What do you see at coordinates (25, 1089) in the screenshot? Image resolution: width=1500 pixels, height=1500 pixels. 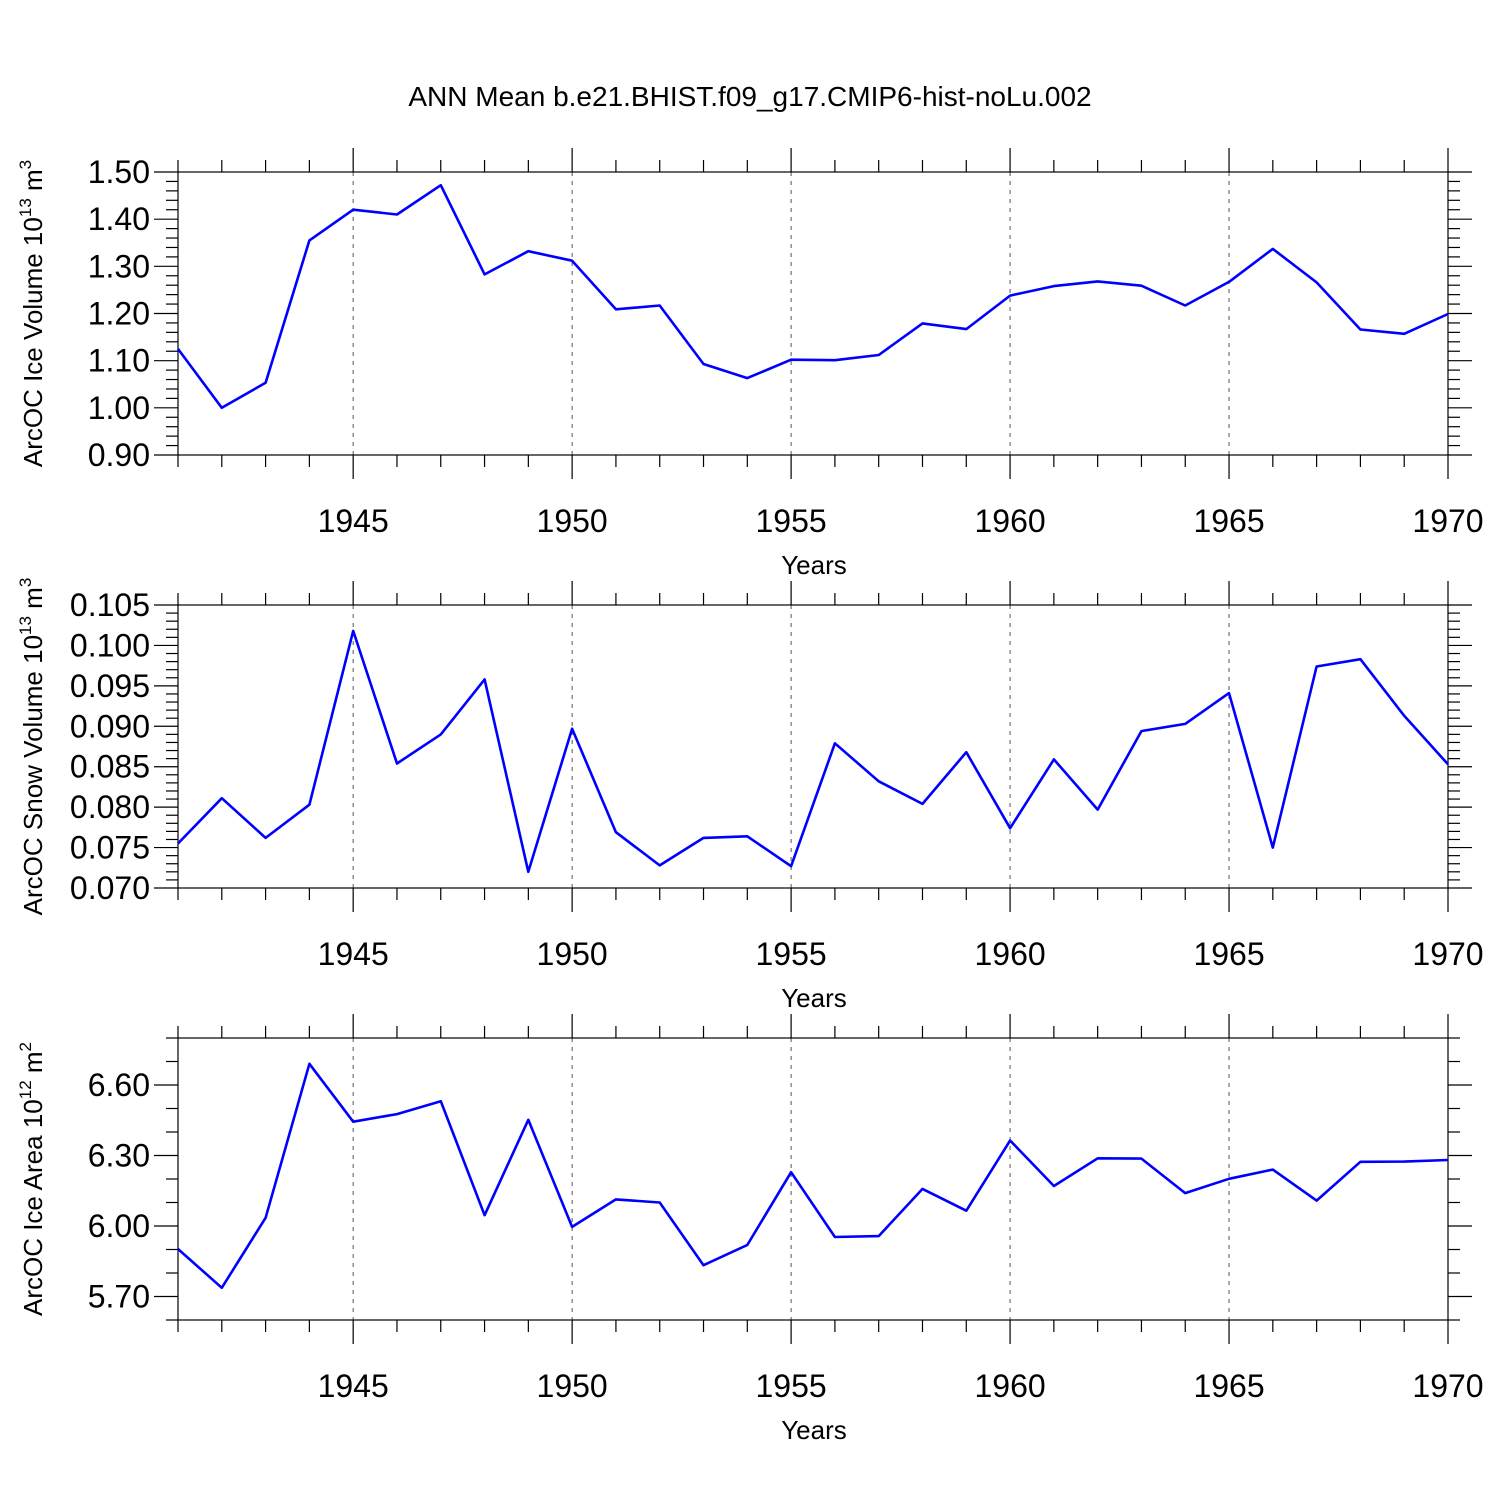 I see `y-axis-title-superscript: 12` at bounding box center [25, 1089].